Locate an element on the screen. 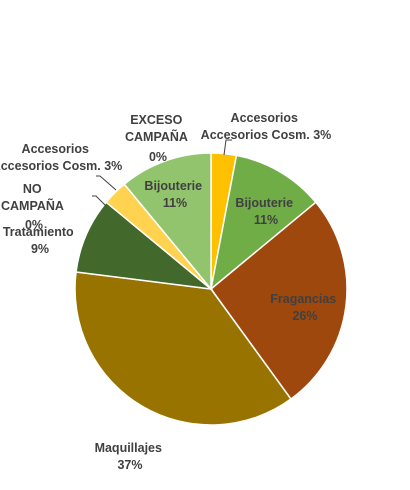 The height and width of the screenshot is (490, 410). slice-label-no-campana: NO CAMPAÑA 0% is located at coordinates (34, 207).